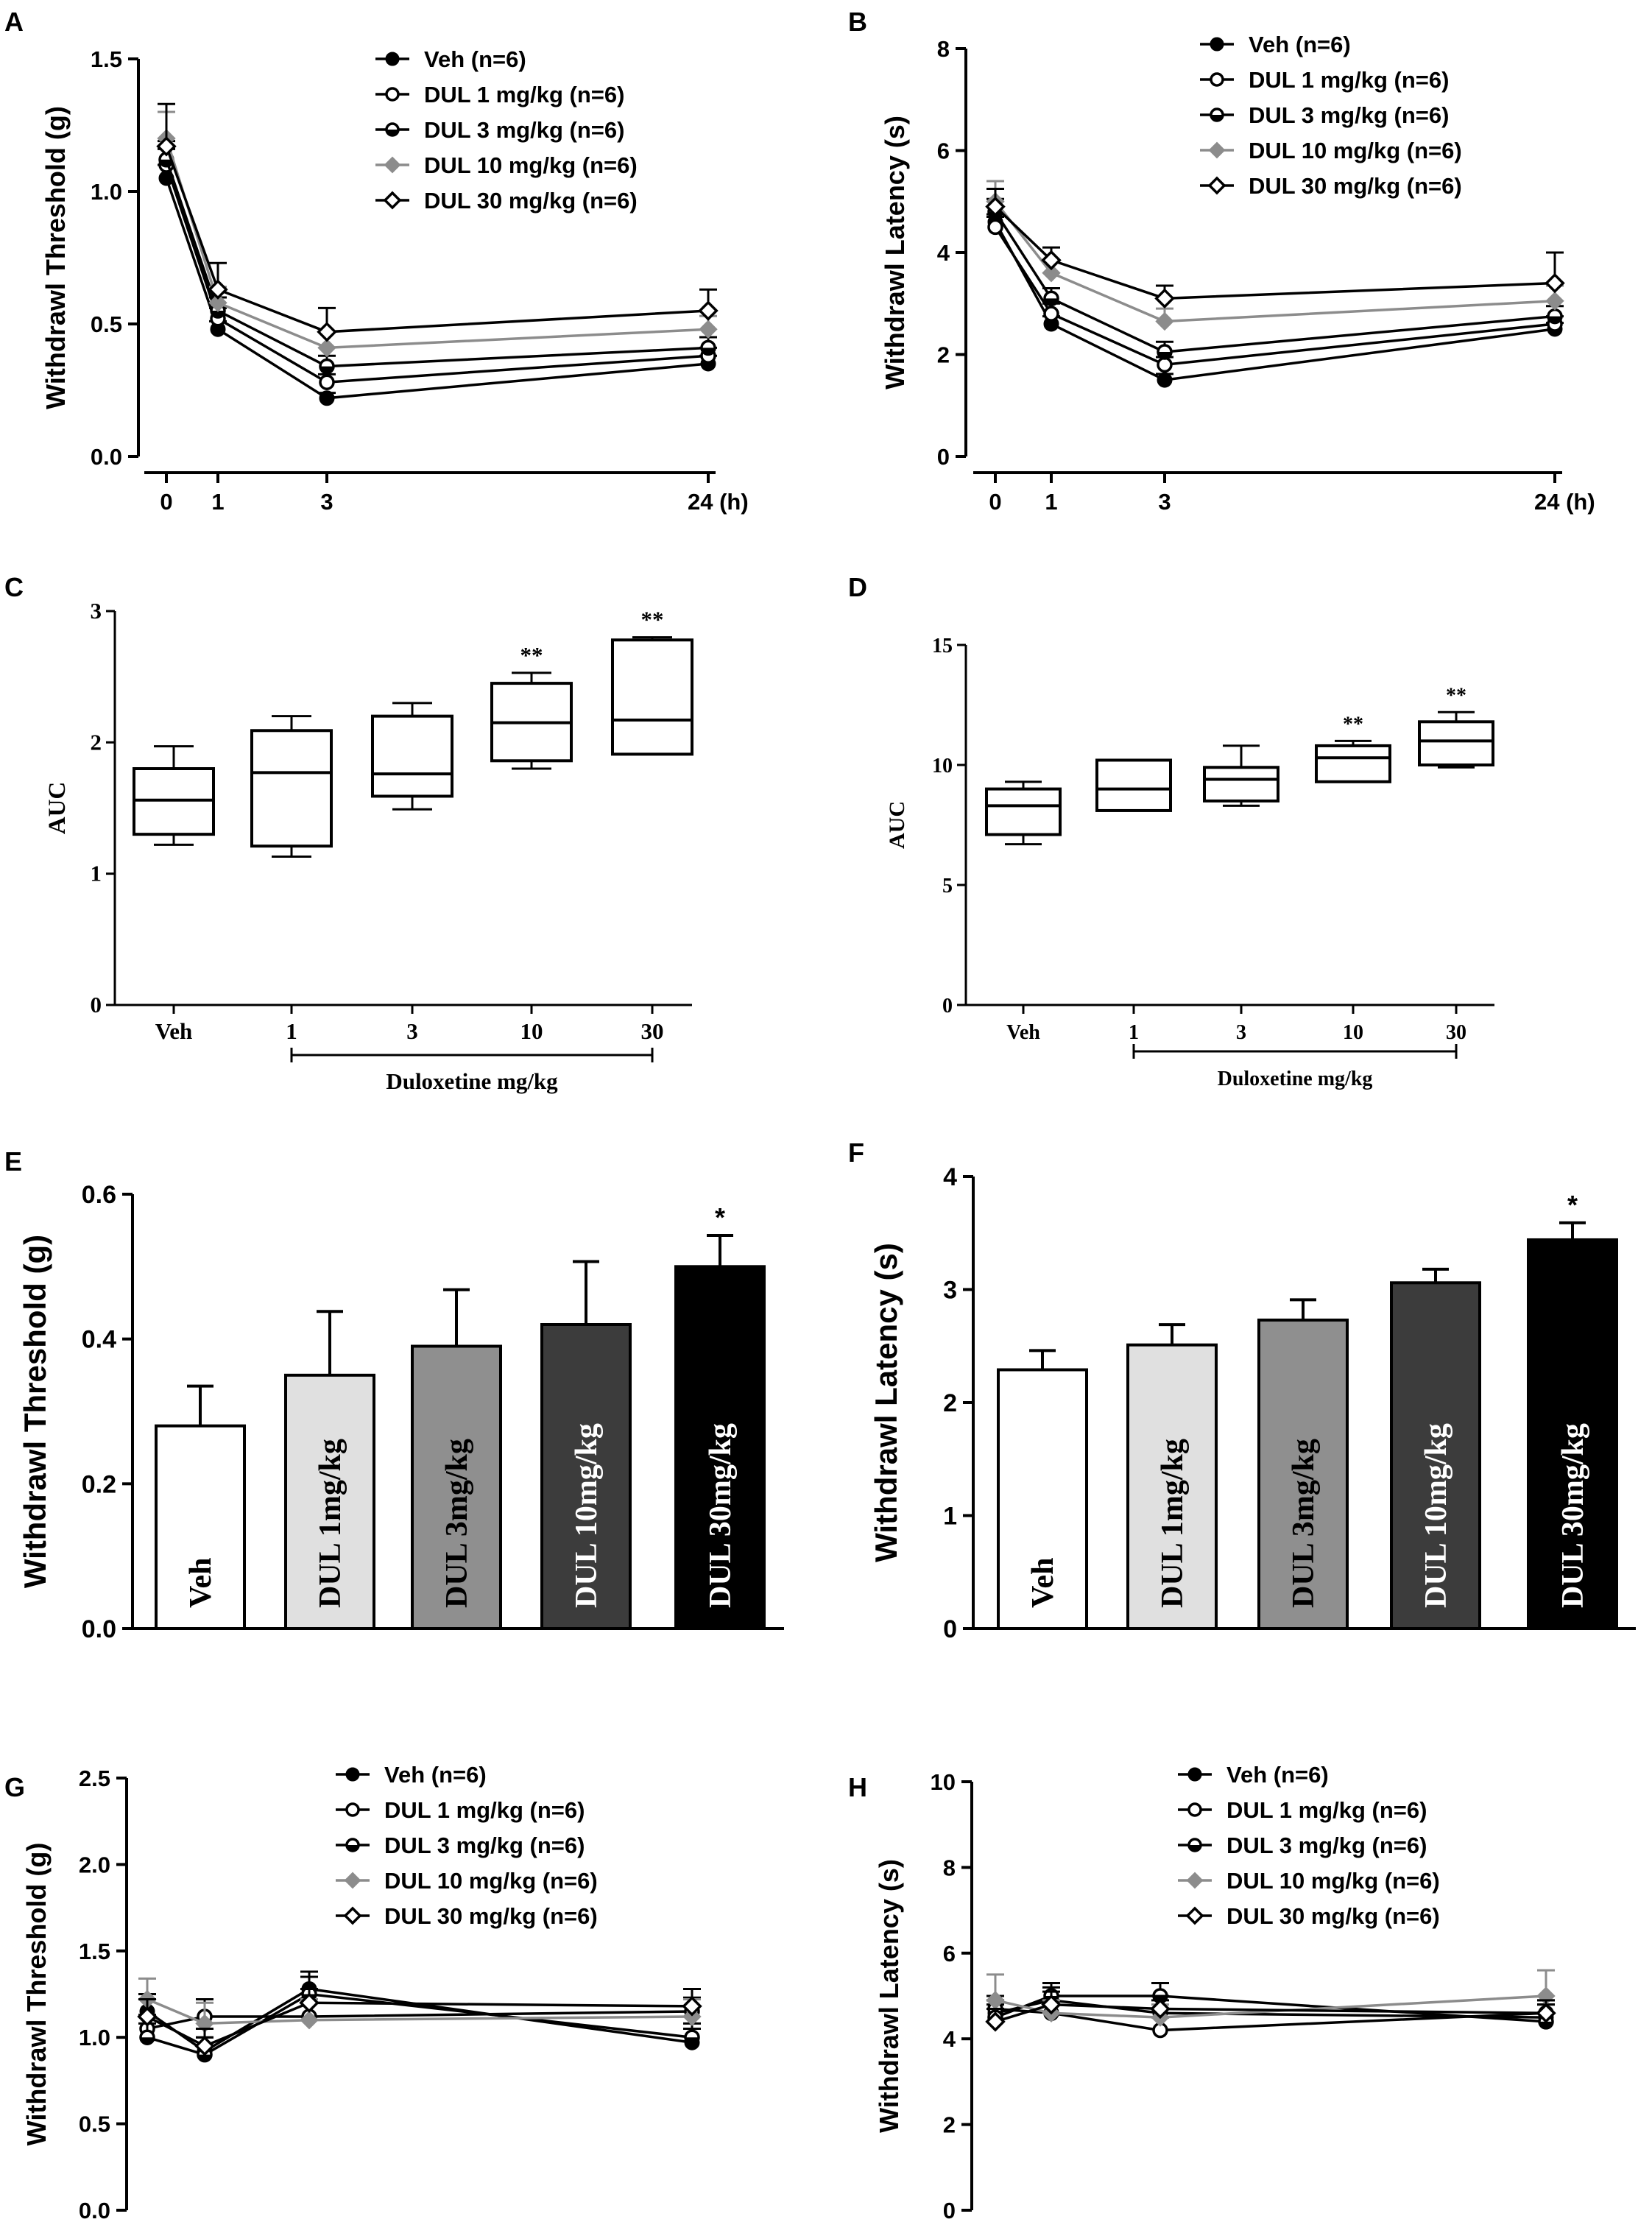 Image resolution: width=1652 pixels, height=2222 pixels. Describe the element at coordinates (531, 165) in the screenshot. I see `legend-label: DUL 10 mg/kg (n=6)` at that location.